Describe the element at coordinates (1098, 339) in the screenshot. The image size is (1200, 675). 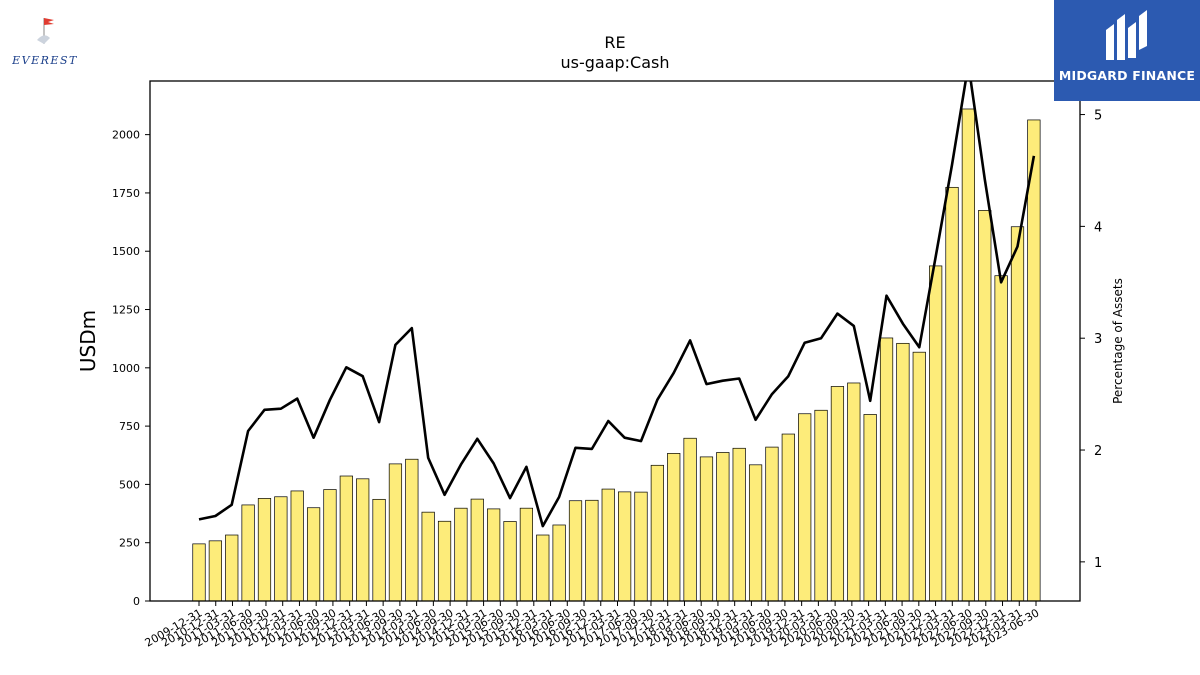
I see `y2-tick-label: 3` at that location.